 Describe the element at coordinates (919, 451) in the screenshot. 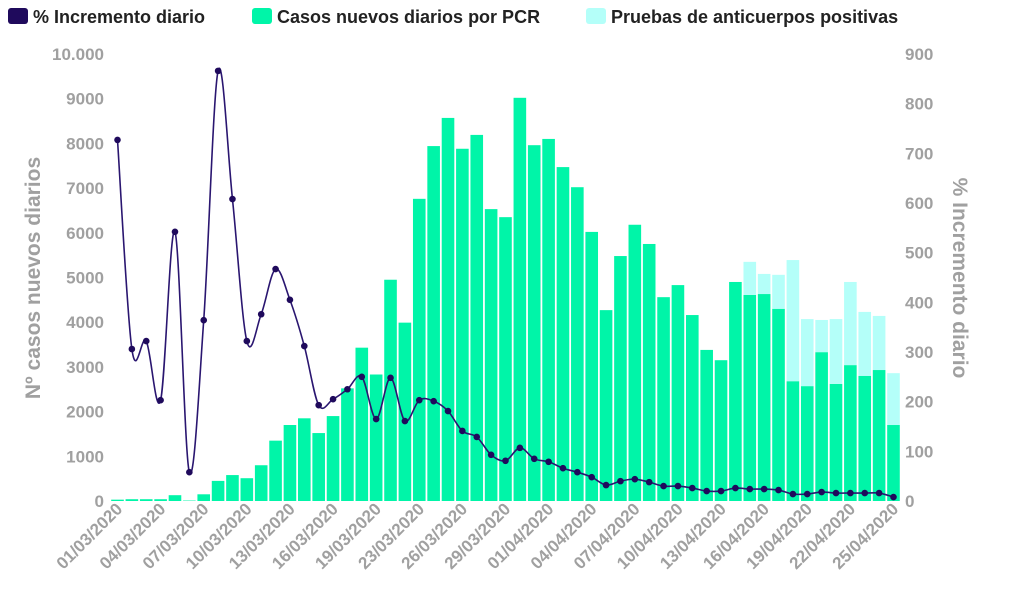

I see `y2-tick-label: 100` at that location.